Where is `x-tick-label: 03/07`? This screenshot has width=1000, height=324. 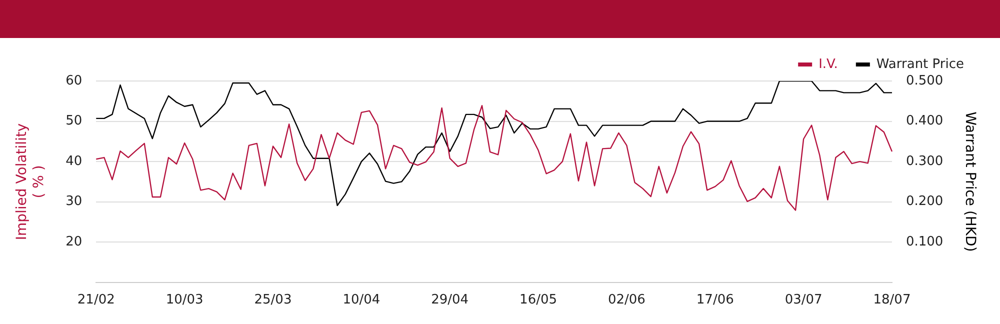
x-tick-label: 03/07 is located at coordinates (803, 300).